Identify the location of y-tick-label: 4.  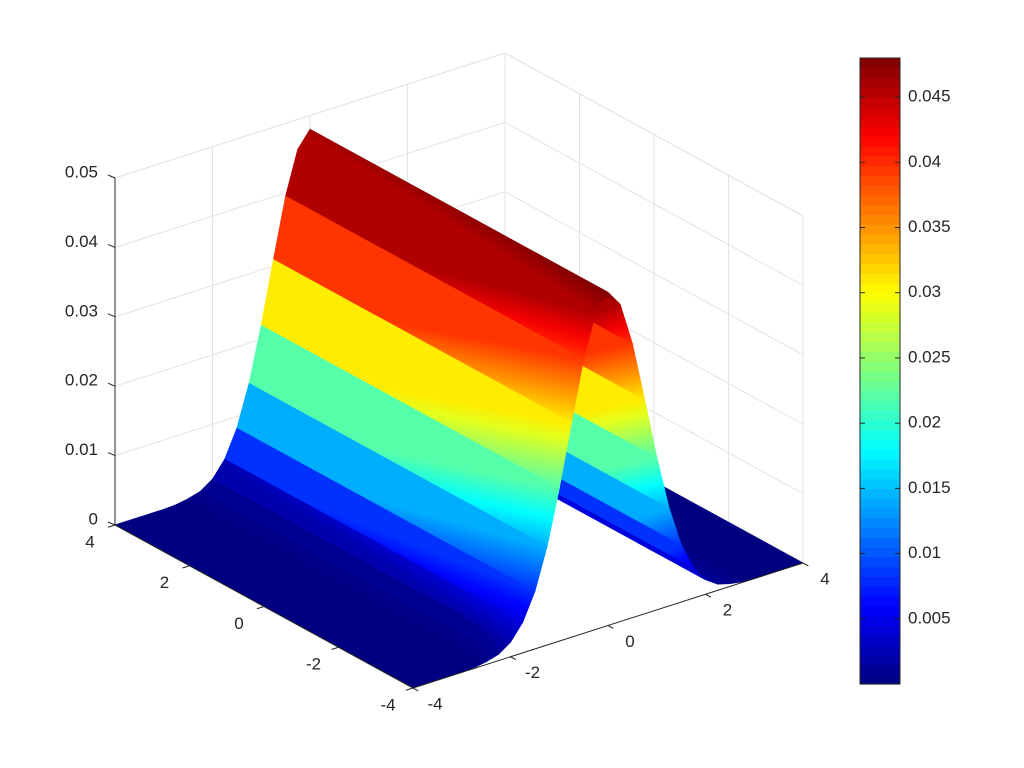
(89, 541).